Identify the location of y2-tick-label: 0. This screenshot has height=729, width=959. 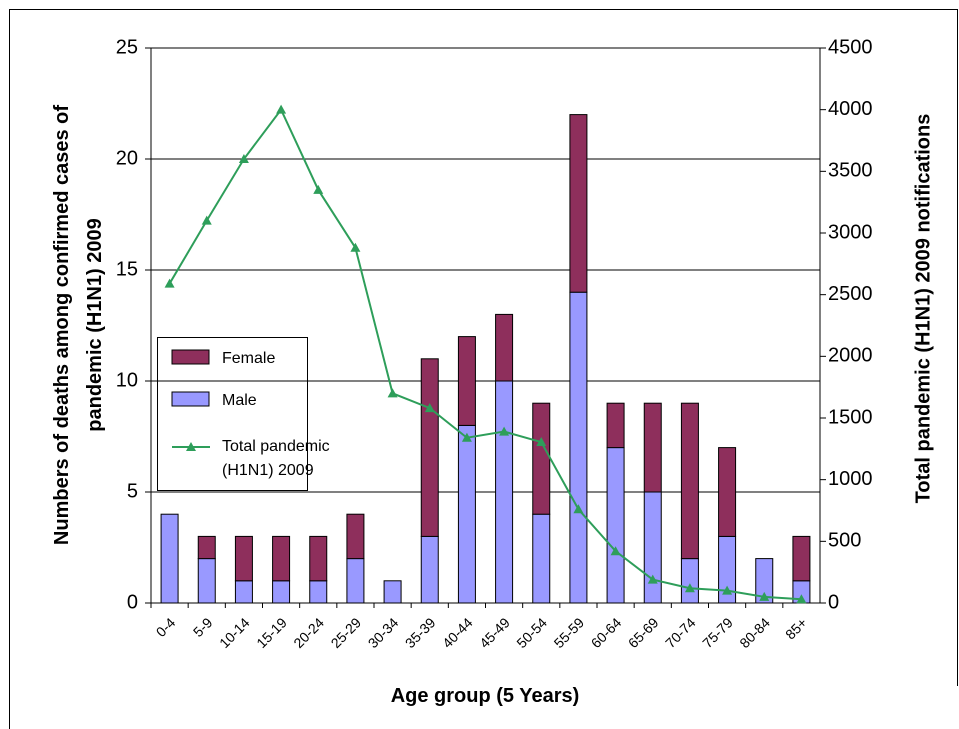
(833, 602).